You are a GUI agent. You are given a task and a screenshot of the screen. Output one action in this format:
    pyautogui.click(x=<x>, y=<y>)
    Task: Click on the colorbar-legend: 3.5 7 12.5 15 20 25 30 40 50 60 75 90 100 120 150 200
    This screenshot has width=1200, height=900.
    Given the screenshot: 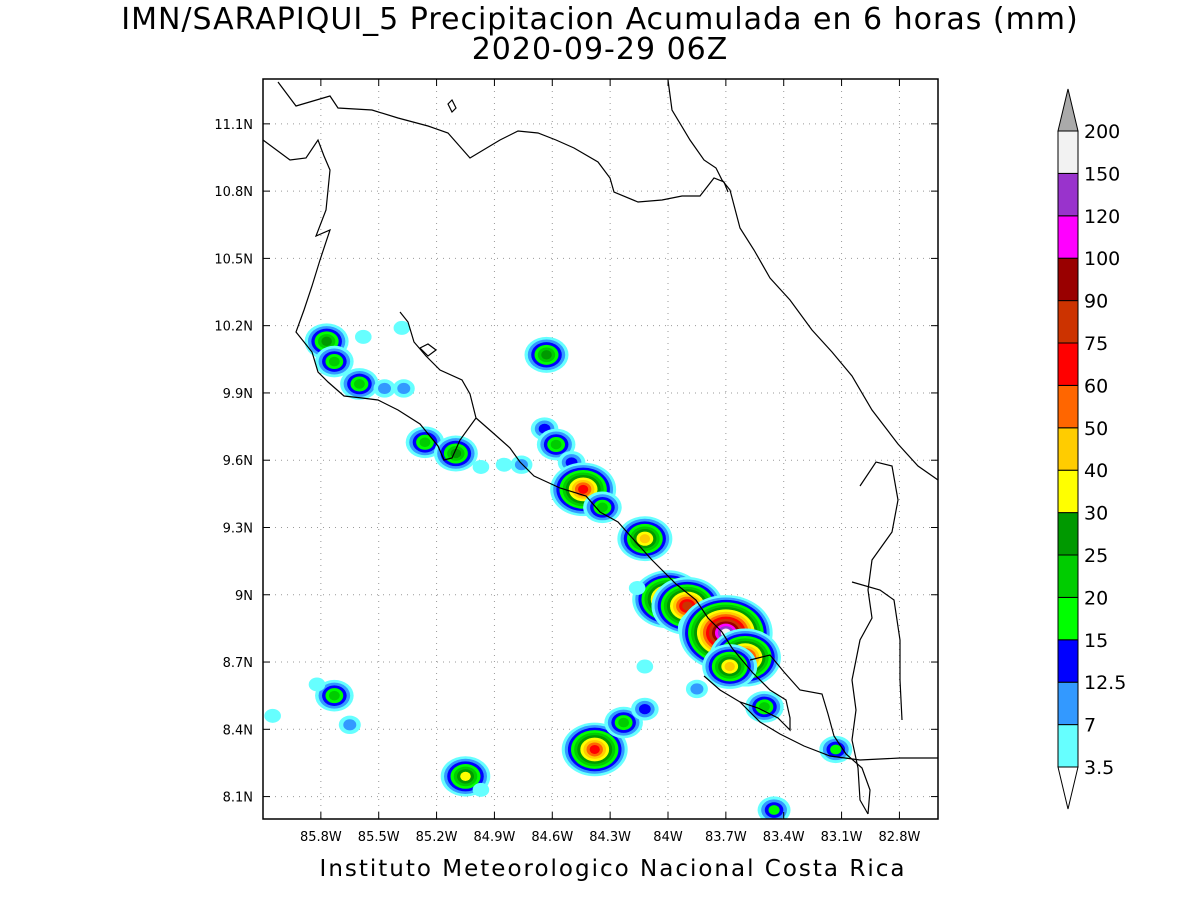 What is the action you would take?
    pyautogui.click(x=1091, y=449)
    